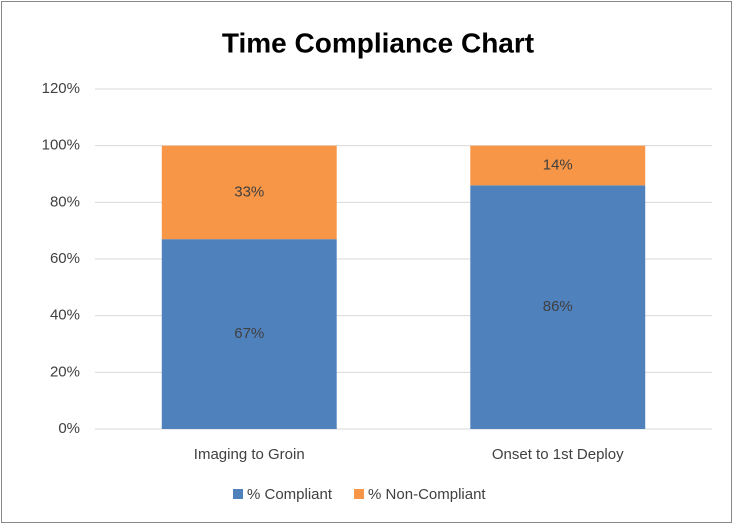 This screenshot has width=733, height=524. I want to click on y-tick-label: 60%, so click(65, 258).